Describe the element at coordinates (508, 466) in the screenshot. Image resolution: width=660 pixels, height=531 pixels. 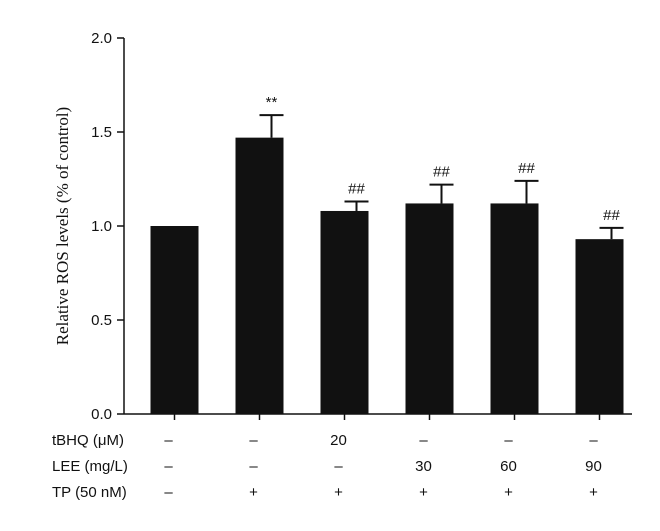
I see `treatment-value: 60` at that location.